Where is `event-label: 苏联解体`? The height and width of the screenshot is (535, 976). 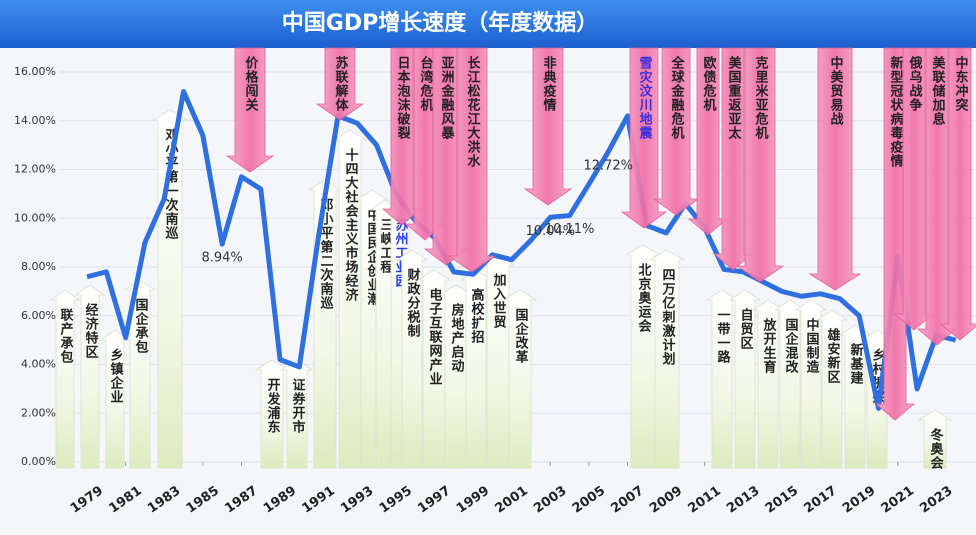 event-label: 苏联解体 is located at coordinates (341, 83).